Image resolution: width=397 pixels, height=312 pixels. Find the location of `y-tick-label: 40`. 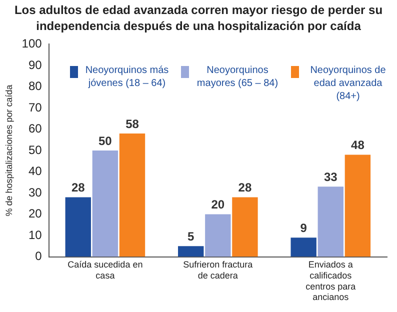

y-tick-label: 40 is located at coordinates (35, 171).